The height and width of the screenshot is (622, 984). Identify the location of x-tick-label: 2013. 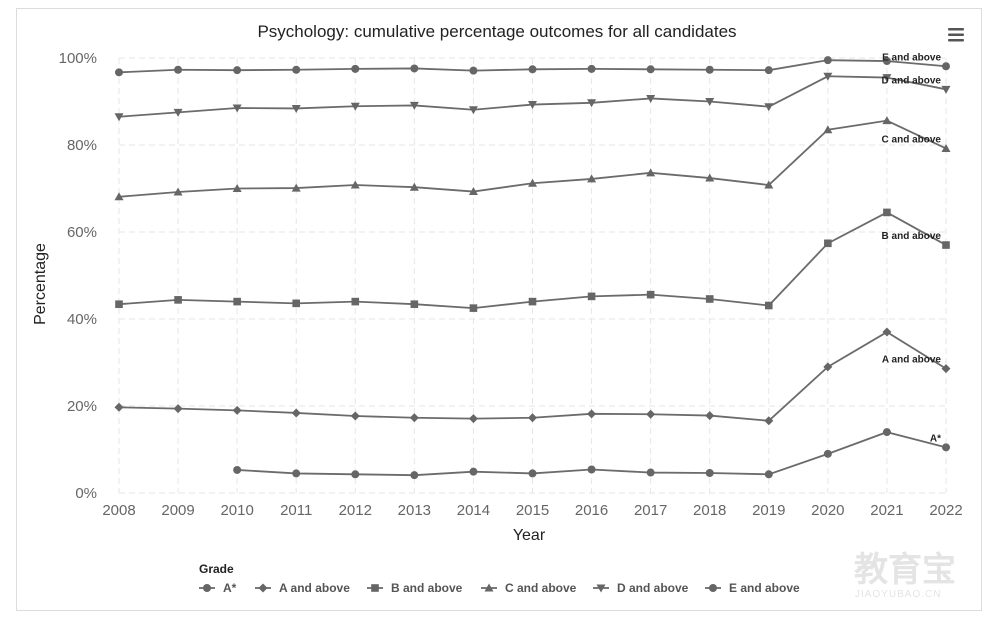
(414, 510).